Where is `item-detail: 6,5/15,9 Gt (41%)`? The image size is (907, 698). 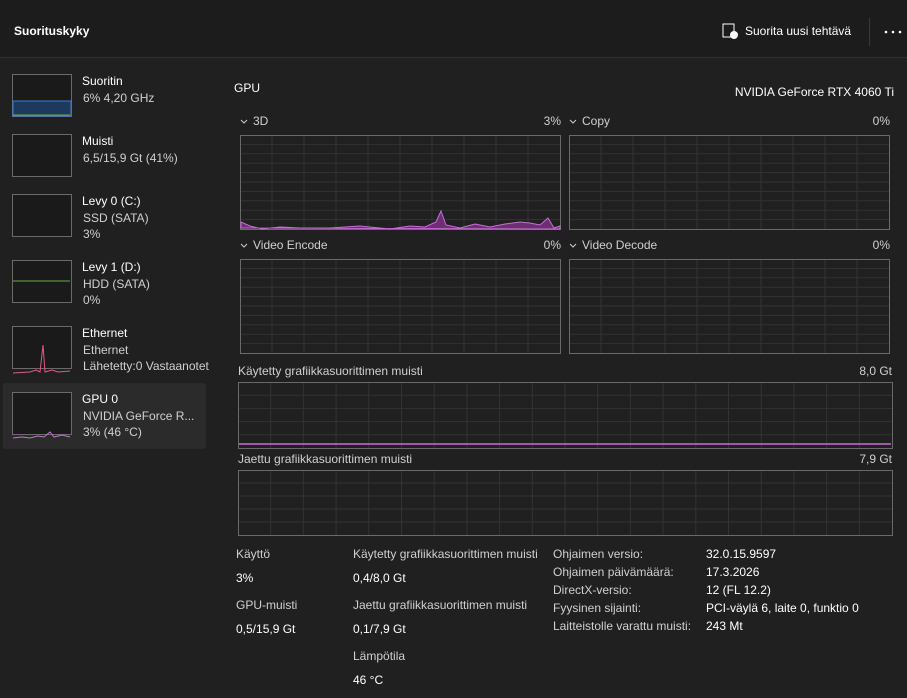
item-detail: 6,5/15,9 Gt (41%) is located at coordinates (130, 158).